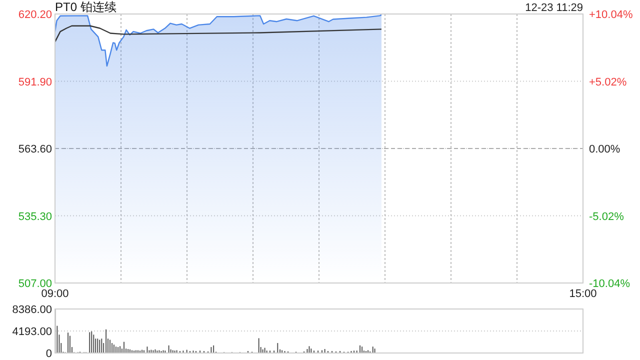  I want to click on y2-tick-label: +5.02%, so click(608, 82).